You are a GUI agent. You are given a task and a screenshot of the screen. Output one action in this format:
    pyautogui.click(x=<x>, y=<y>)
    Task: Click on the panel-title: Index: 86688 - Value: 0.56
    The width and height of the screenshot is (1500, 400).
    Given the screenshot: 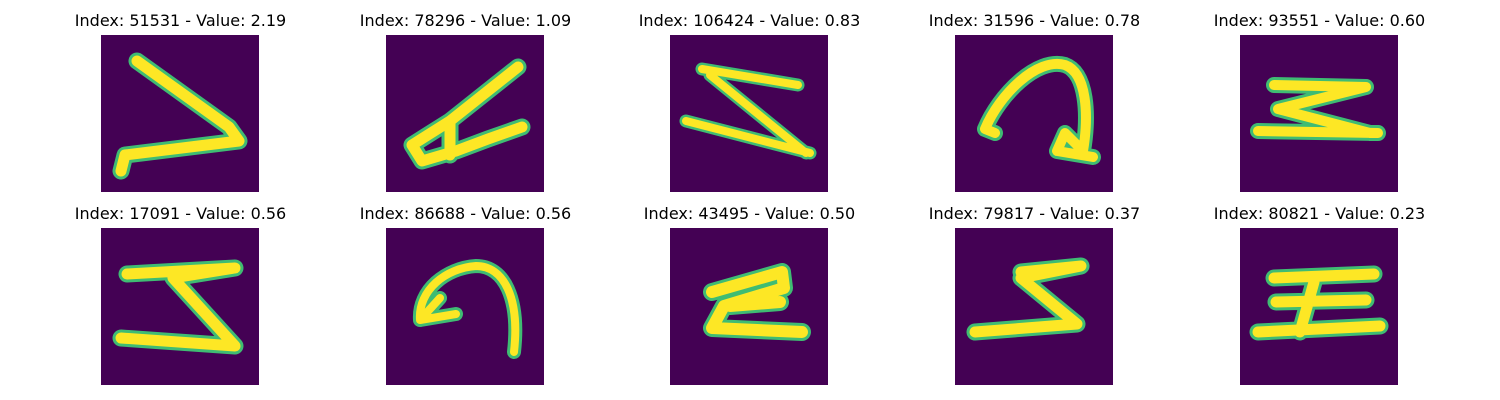 What is the action you would take?
    pyautogui.click(x=465, y=213)
    